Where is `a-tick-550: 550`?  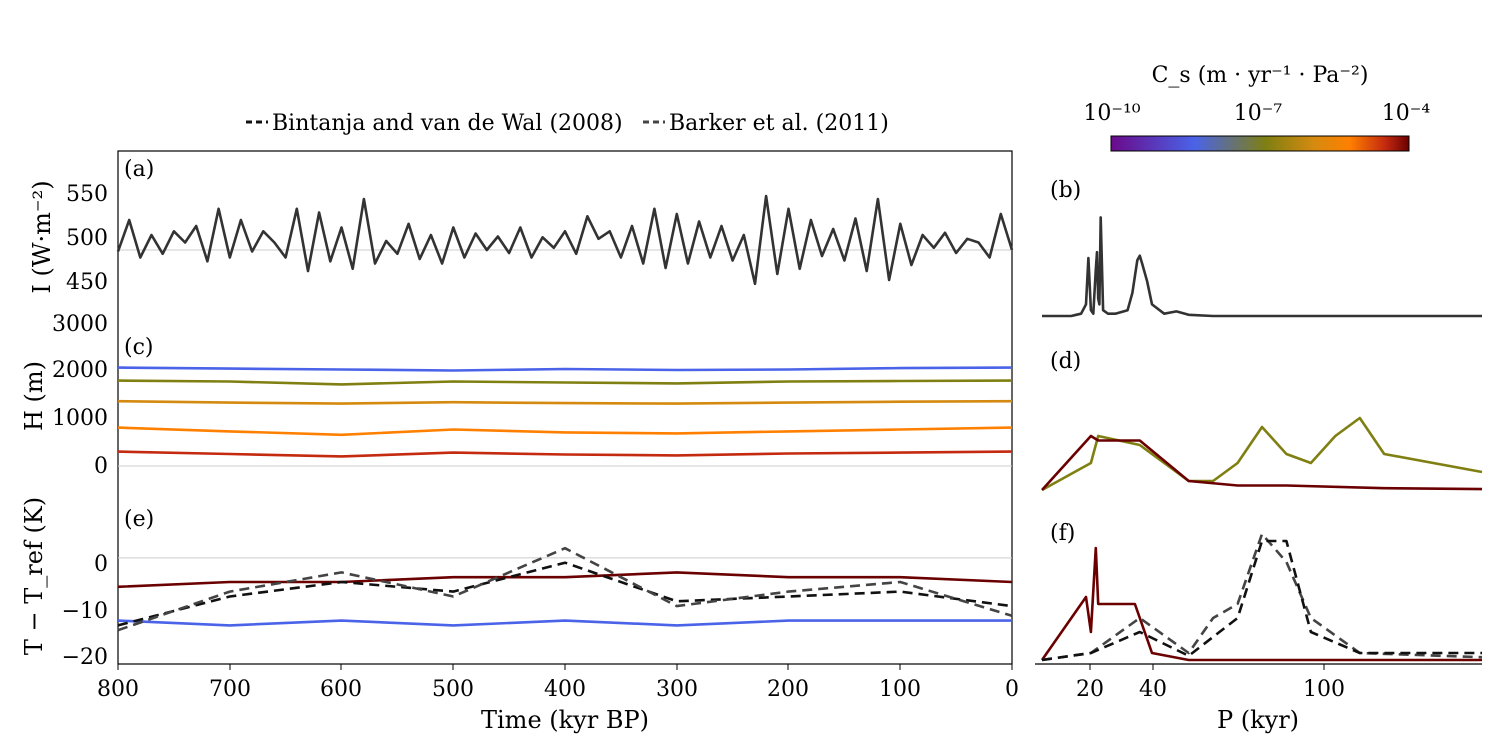
a-tick-550: 550 is located at coordinates (87, 194).